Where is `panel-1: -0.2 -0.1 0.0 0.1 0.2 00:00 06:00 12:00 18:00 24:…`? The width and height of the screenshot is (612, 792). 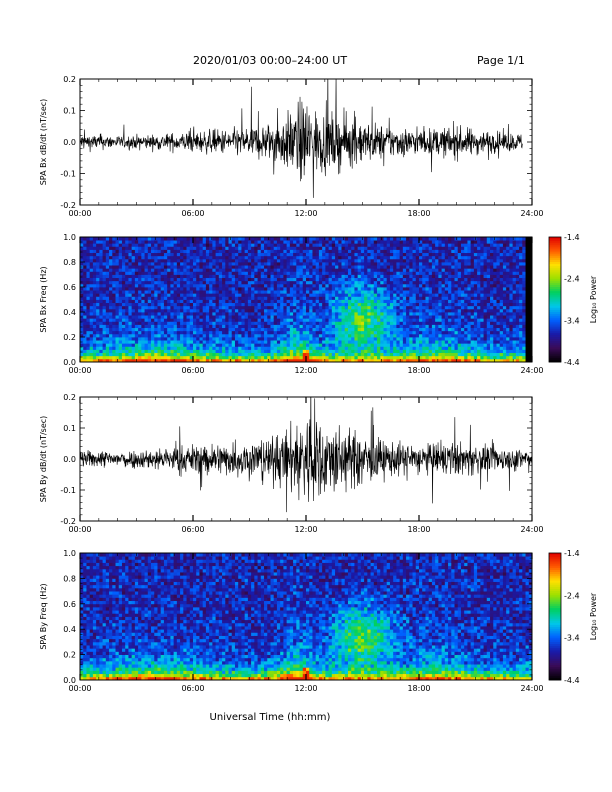 panel-1: -0.2 -0.1 0.0 0.1 0.2 00:00 06:00 12:00 18:00 24:… is located at coordinates (291, 146).